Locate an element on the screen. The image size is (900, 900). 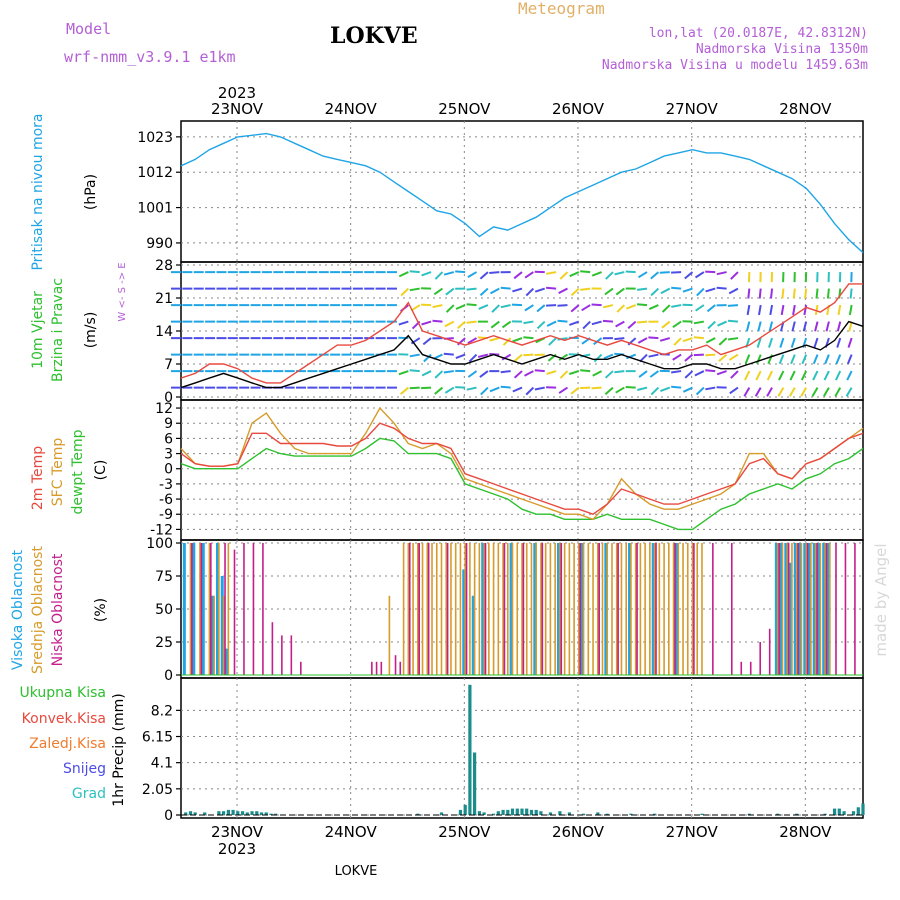
precip-legend-item: Snijeg is located at coordinates (84, 769).